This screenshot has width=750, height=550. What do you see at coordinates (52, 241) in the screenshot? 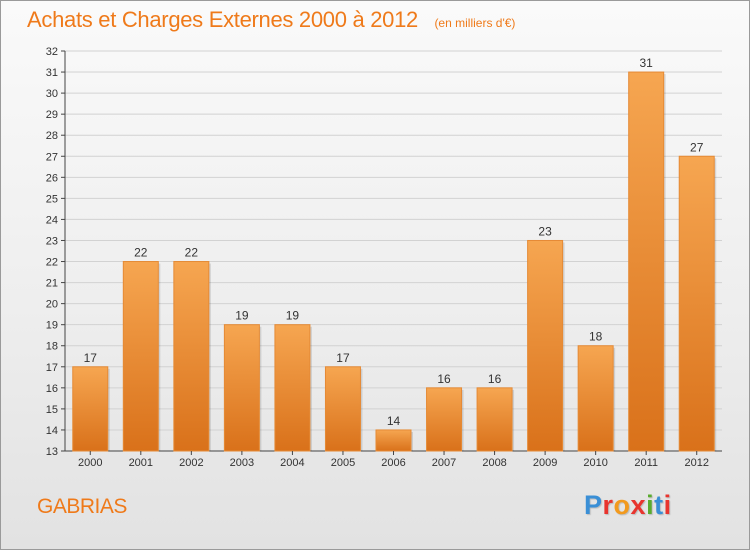
I see `y-tick-label: 23` at bounding box center [52, 241].